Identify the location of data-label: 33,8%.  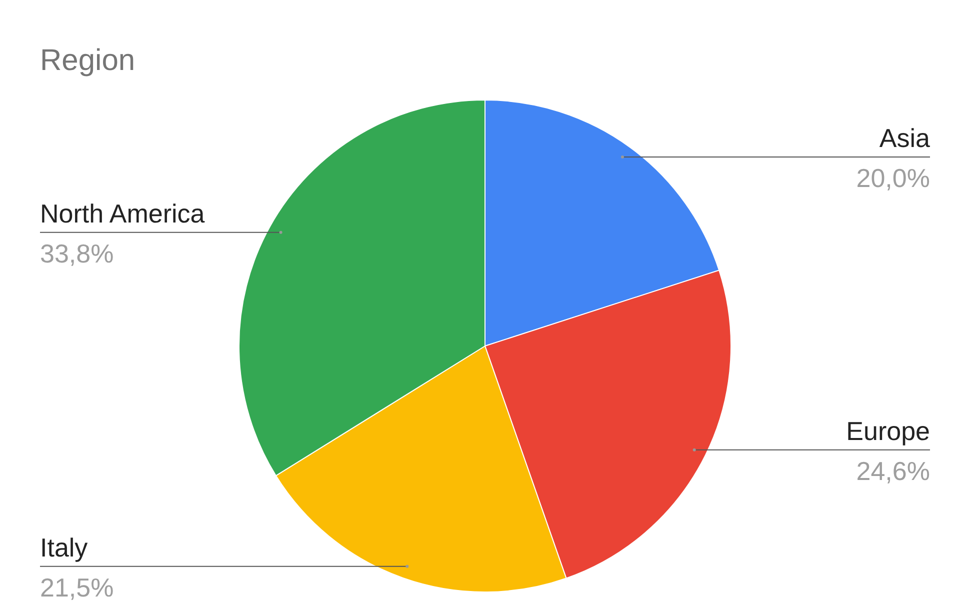
(77, 253).